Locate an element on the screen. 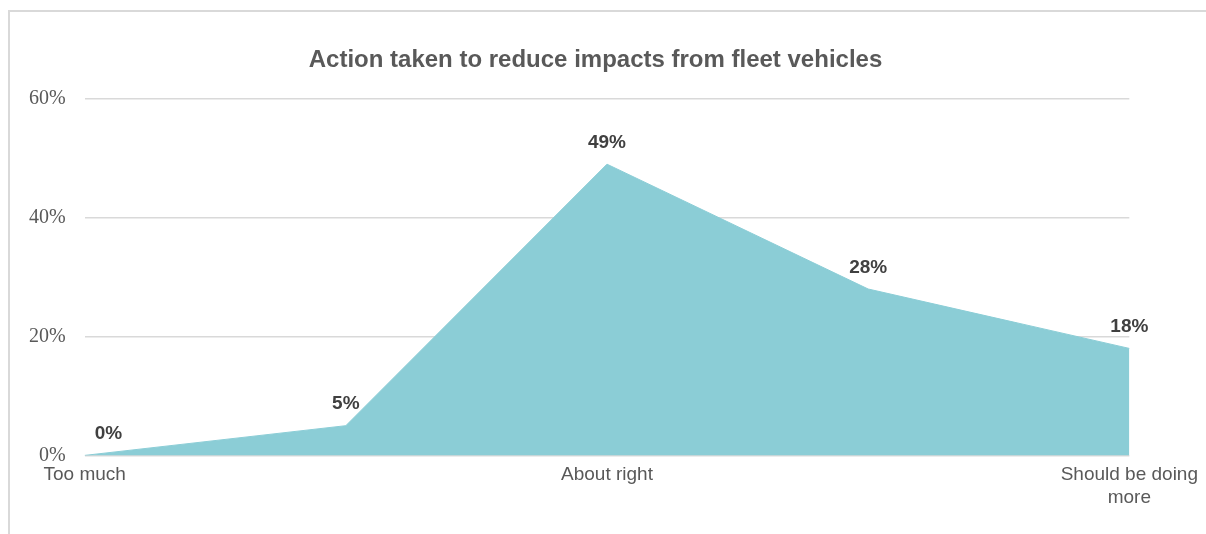 This screenshot has height=534, width=1206. data-label: 49% is located at coordinates (607, 141).